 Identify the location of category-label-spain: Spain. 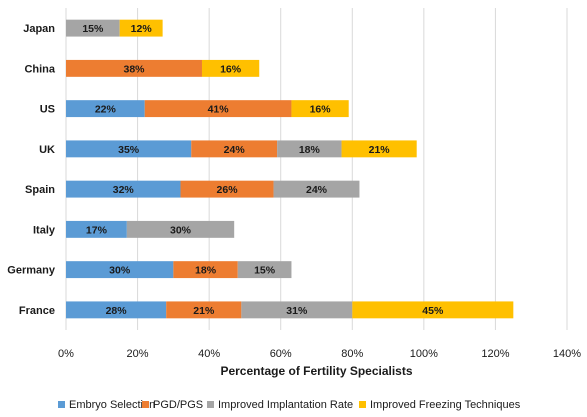
(40, 190).